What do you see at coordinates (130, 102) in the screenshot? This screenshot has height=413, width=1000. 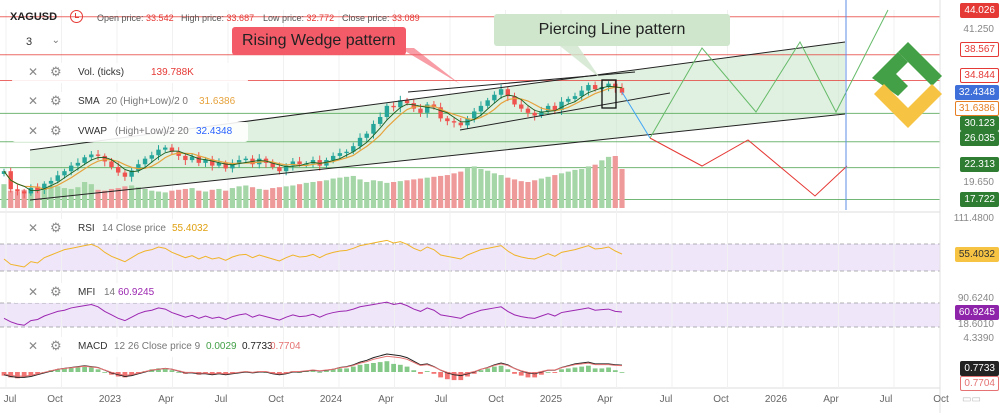 I see `legend-sma: ✕ ⚙ SMA 20 (High+Low)/2 0 31.6386` at bounding box center [130, 102].